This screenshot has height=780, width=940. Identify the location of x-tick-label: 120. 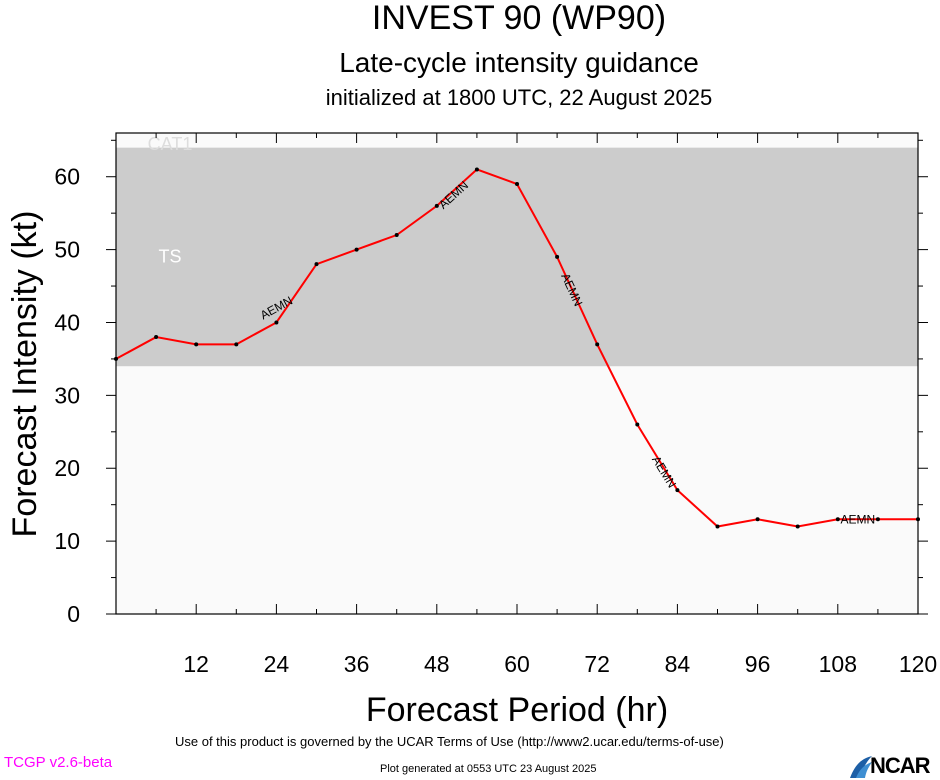
(918, 664).